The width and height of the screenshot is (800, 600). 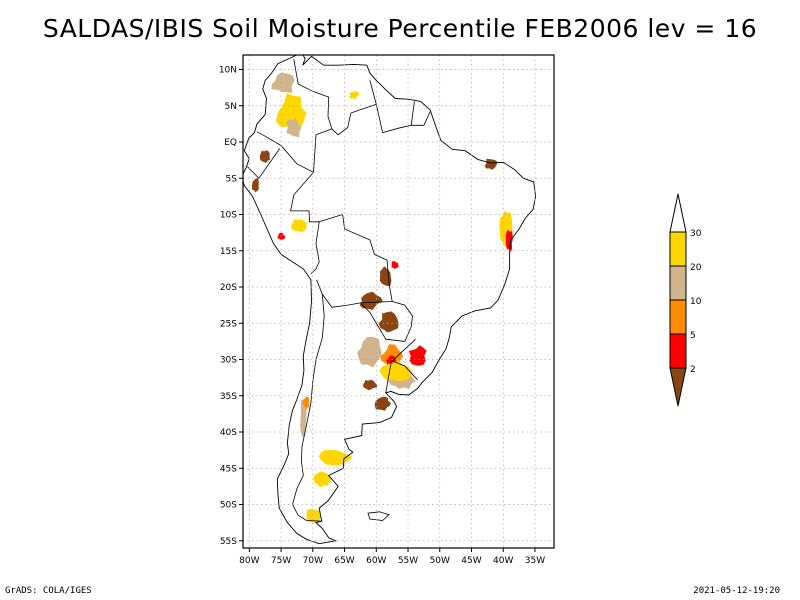 I want to click on colorbar: 30 20 10 5 2, so click(x=685, y=300).